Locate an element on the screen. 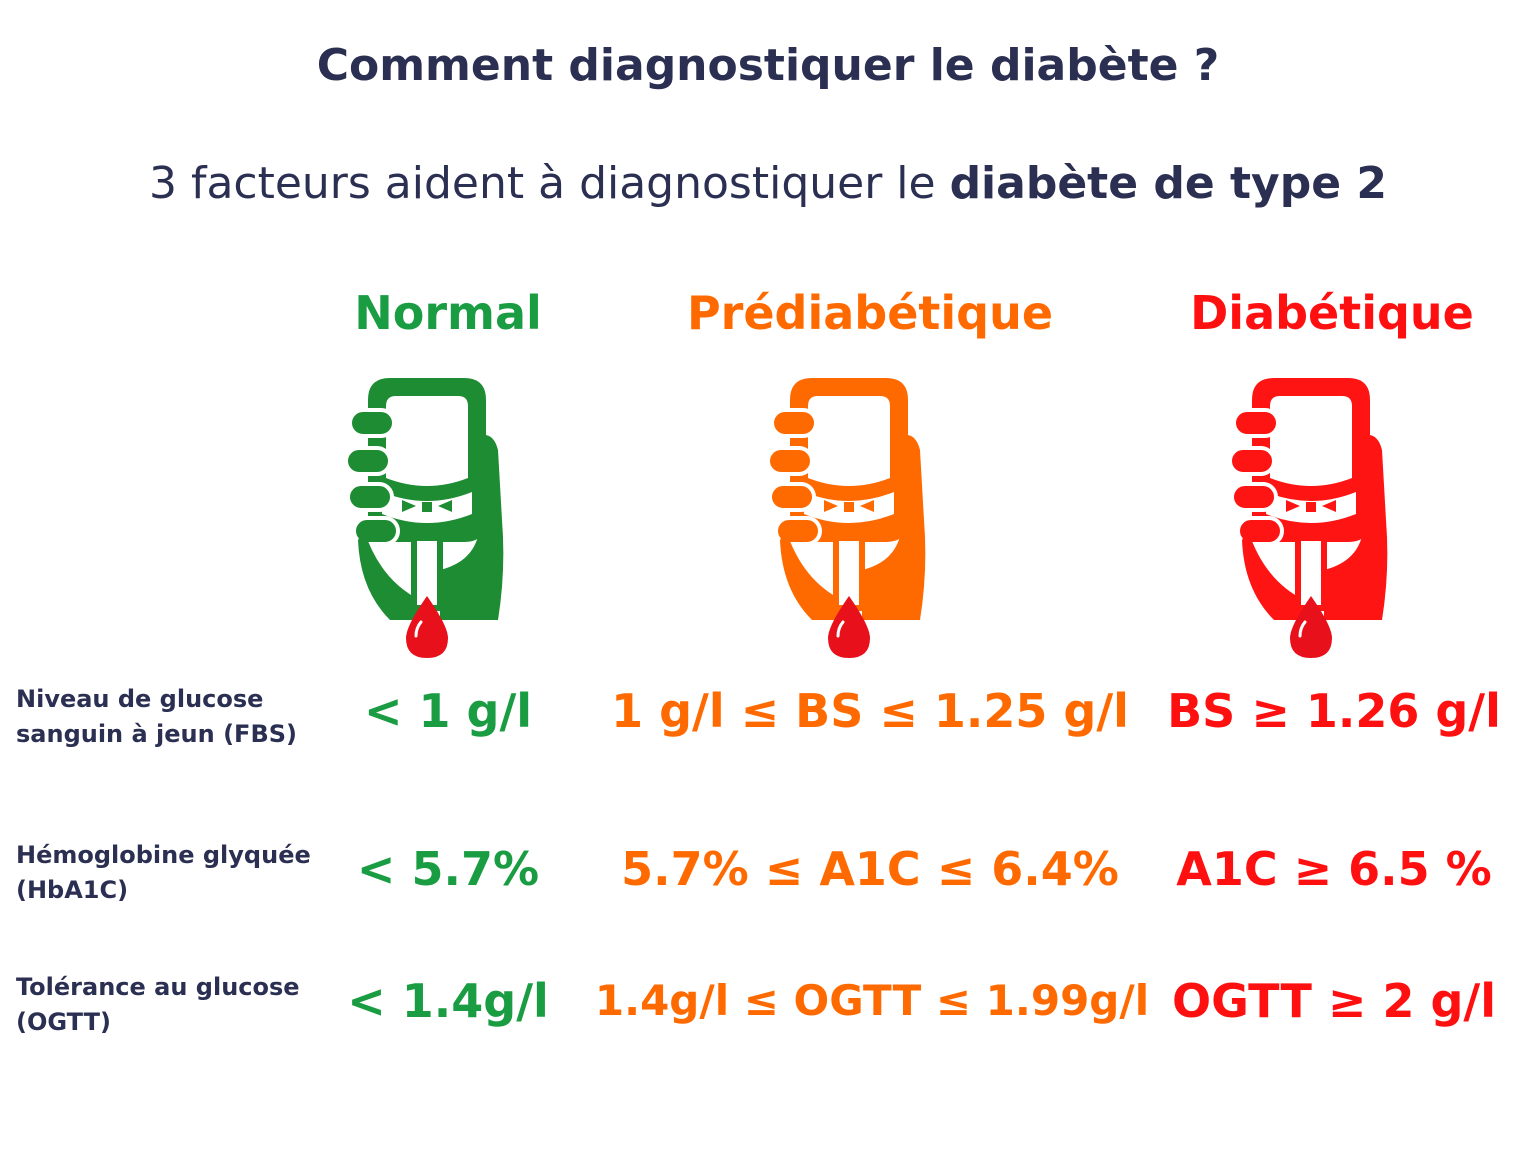  value-fbs-diabetic: BS ≥ 1.26 g/l is located at coordinates (1334, 711).